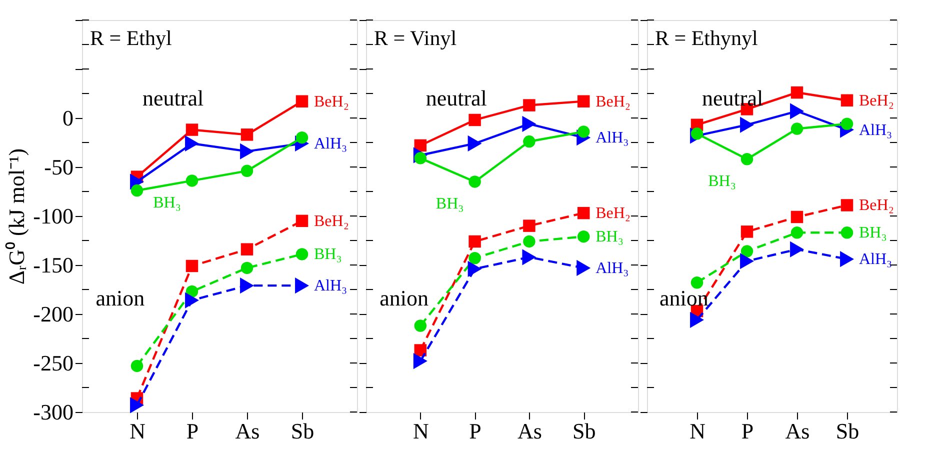  What do you see at coordinates (53, 412) in the screenshot?
I see `y-tick-label: -300` at bounding box center [53, 412].